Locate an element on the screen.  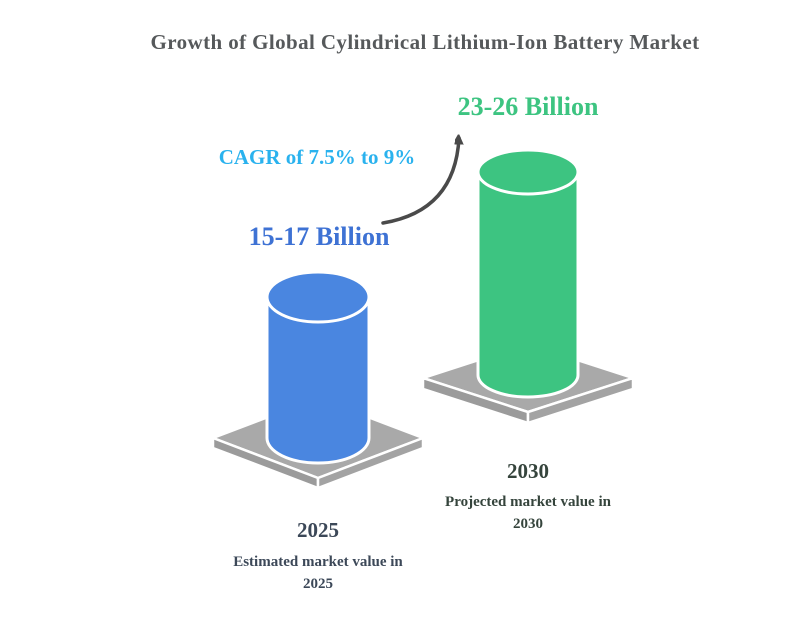
caption-2030: Projected market value in 2030 is located at coordinates (528, 513).